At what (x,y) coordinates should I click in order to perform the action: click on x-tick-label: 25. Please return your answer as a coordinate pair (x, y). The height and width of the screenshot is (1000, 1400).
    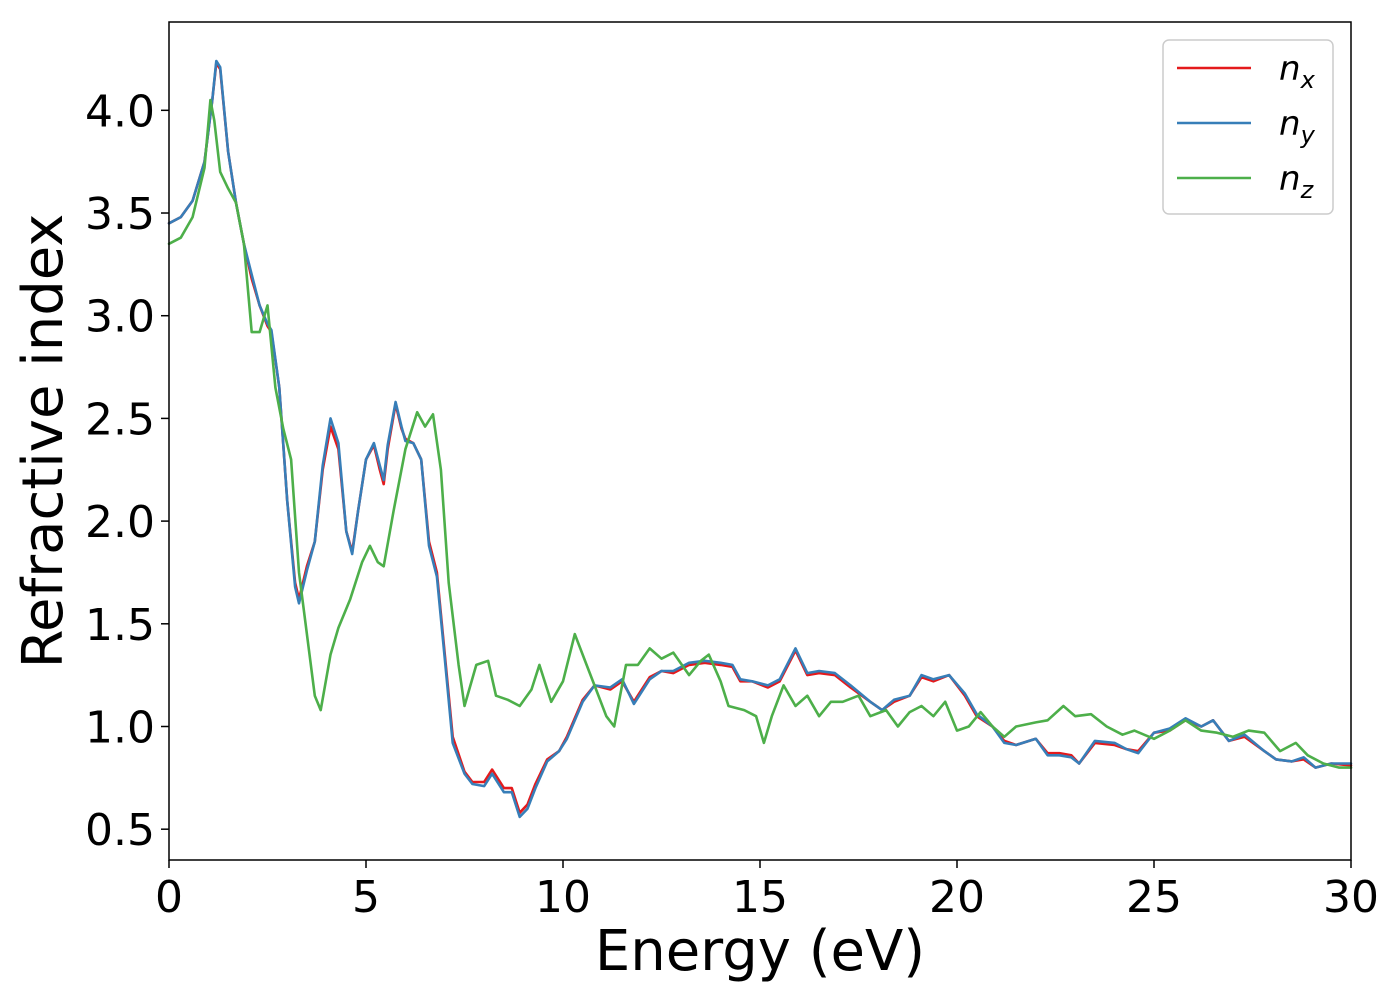
    Looking at the image, I should click on (1154, 897).